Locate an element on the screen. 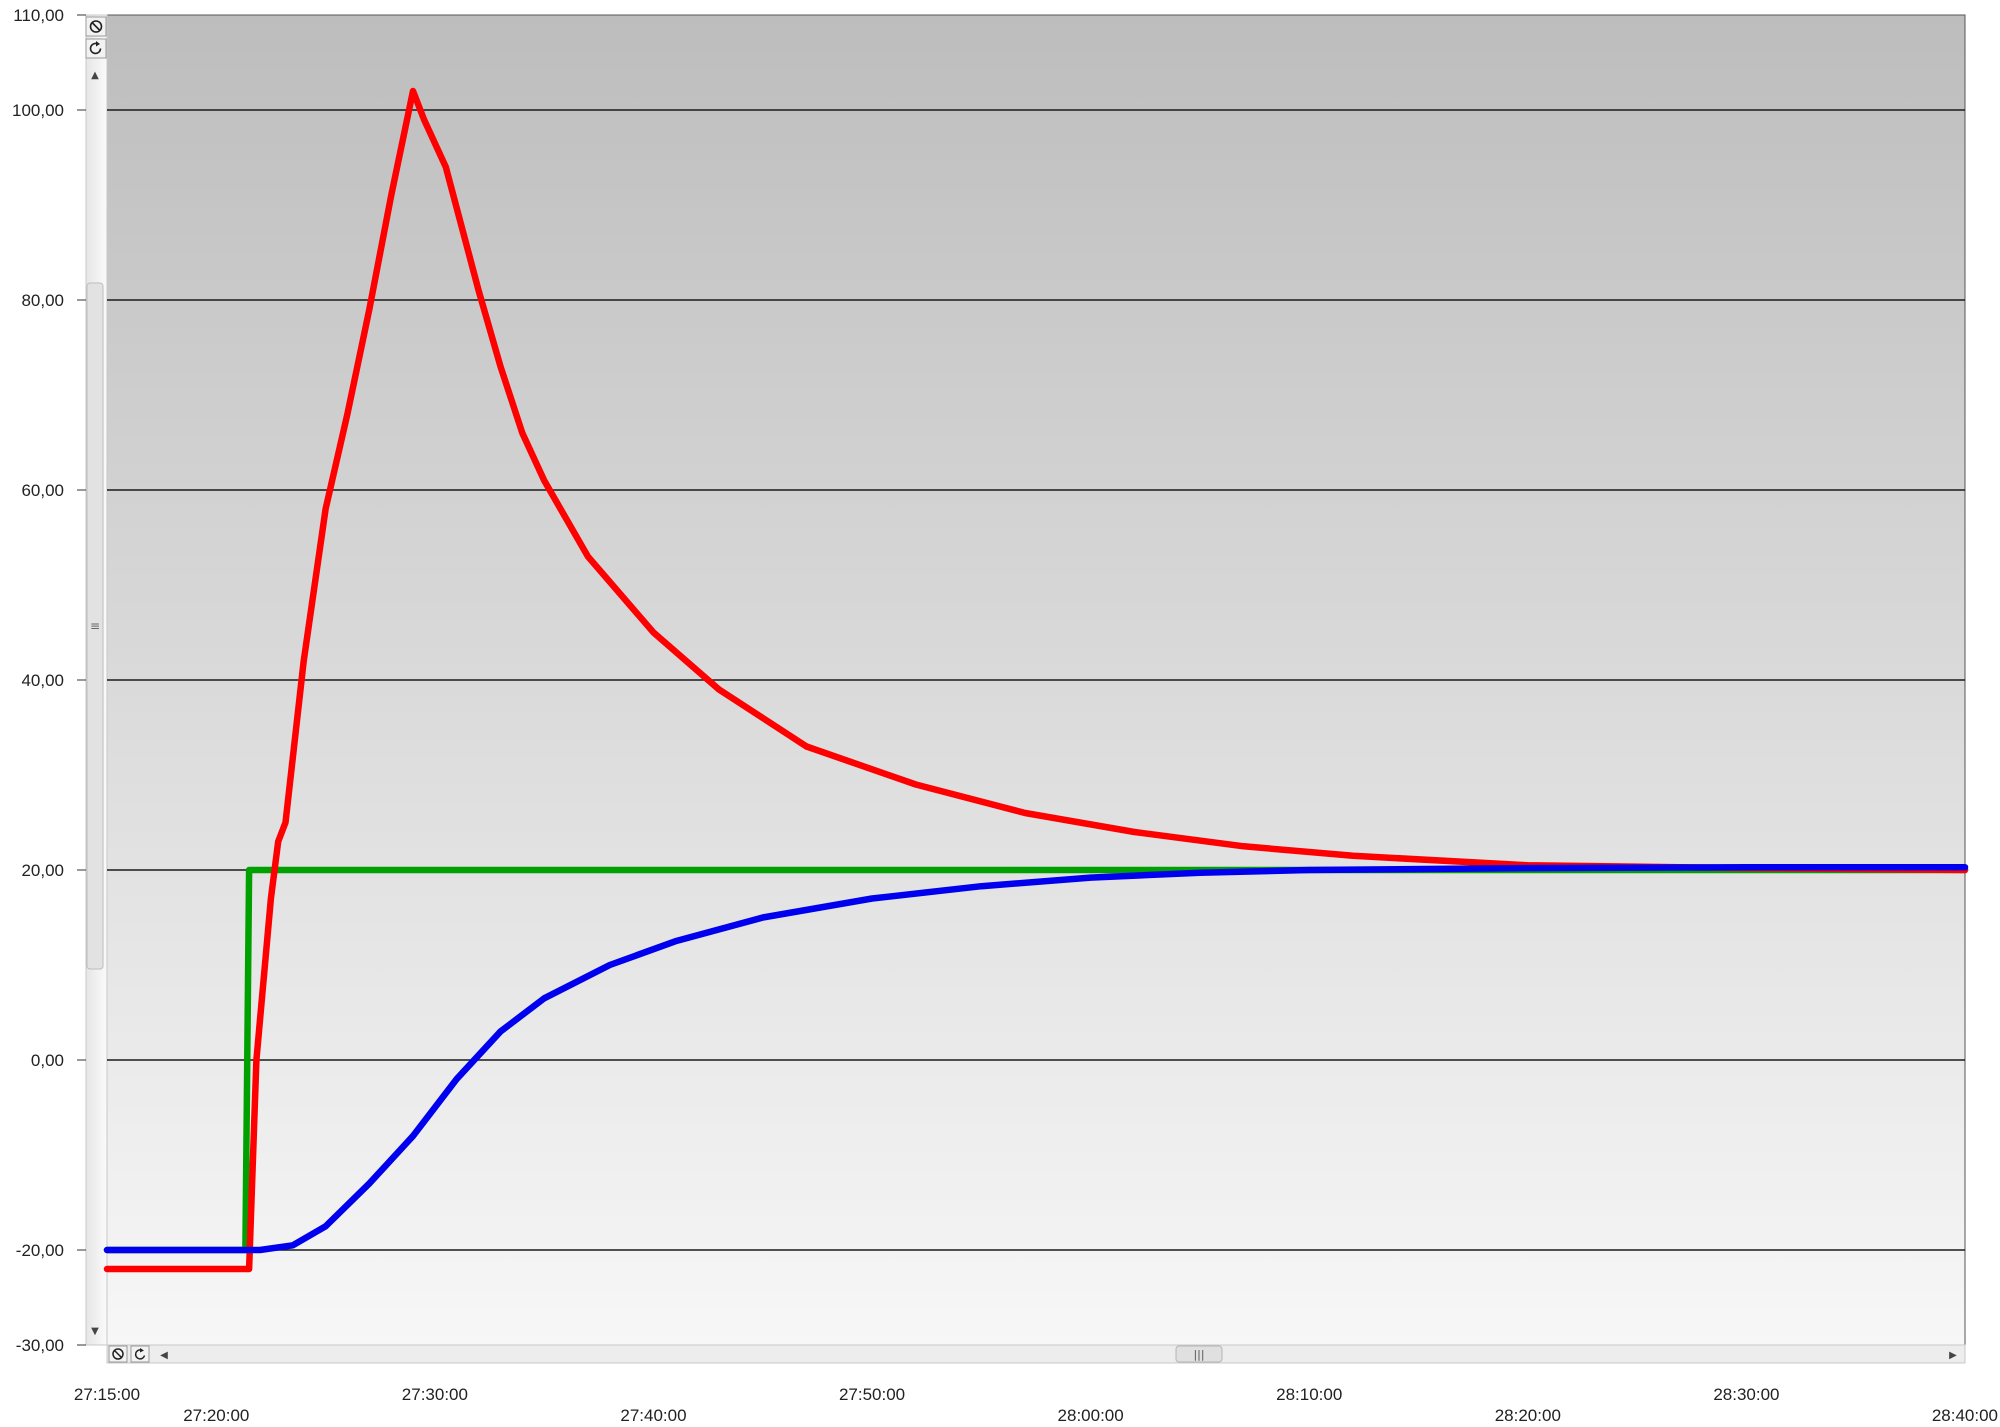 This screenshot has width=2000, height=1427. y-tick-label: 20,00 is located at coordinates (42, 870).